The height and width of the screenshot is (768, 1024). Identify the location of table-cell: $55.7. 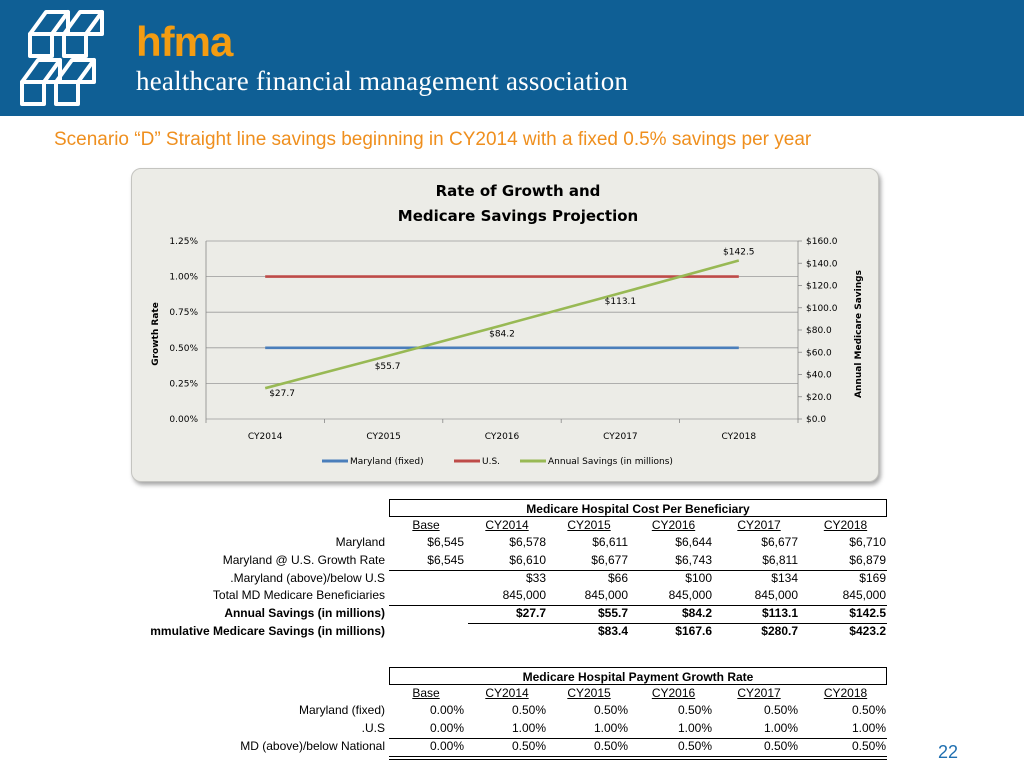
(612, 613).